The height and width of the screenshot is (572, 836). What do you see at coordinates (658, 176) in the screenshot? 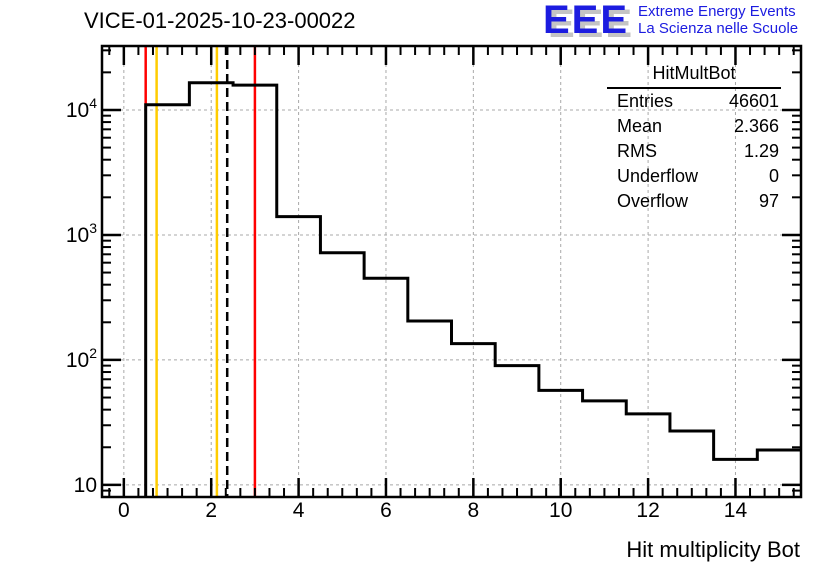
I see `stats-row-label: Underflow` at bounding box center [658, 176].